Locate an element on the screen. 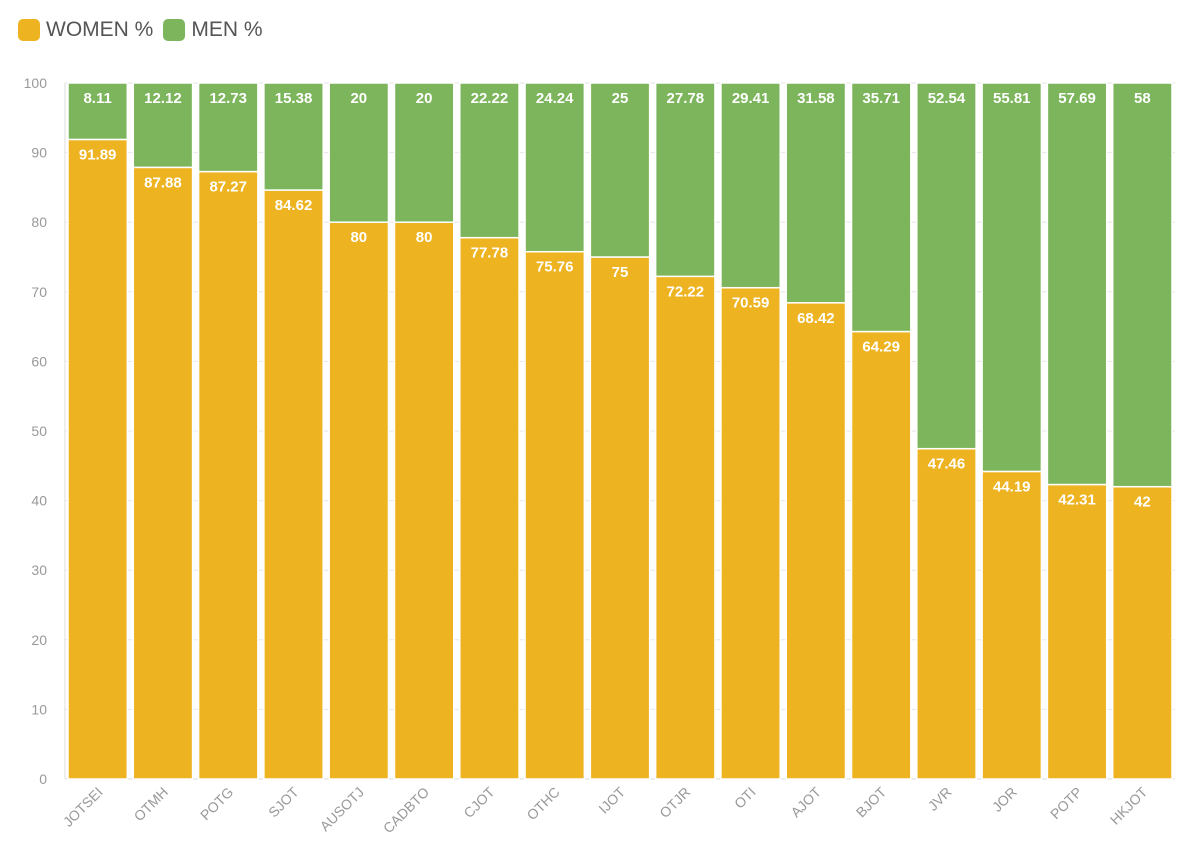 The height and width of the screenshot is (862, 1200). bar-women-JOTSEI is located at coordinates (98, 459).